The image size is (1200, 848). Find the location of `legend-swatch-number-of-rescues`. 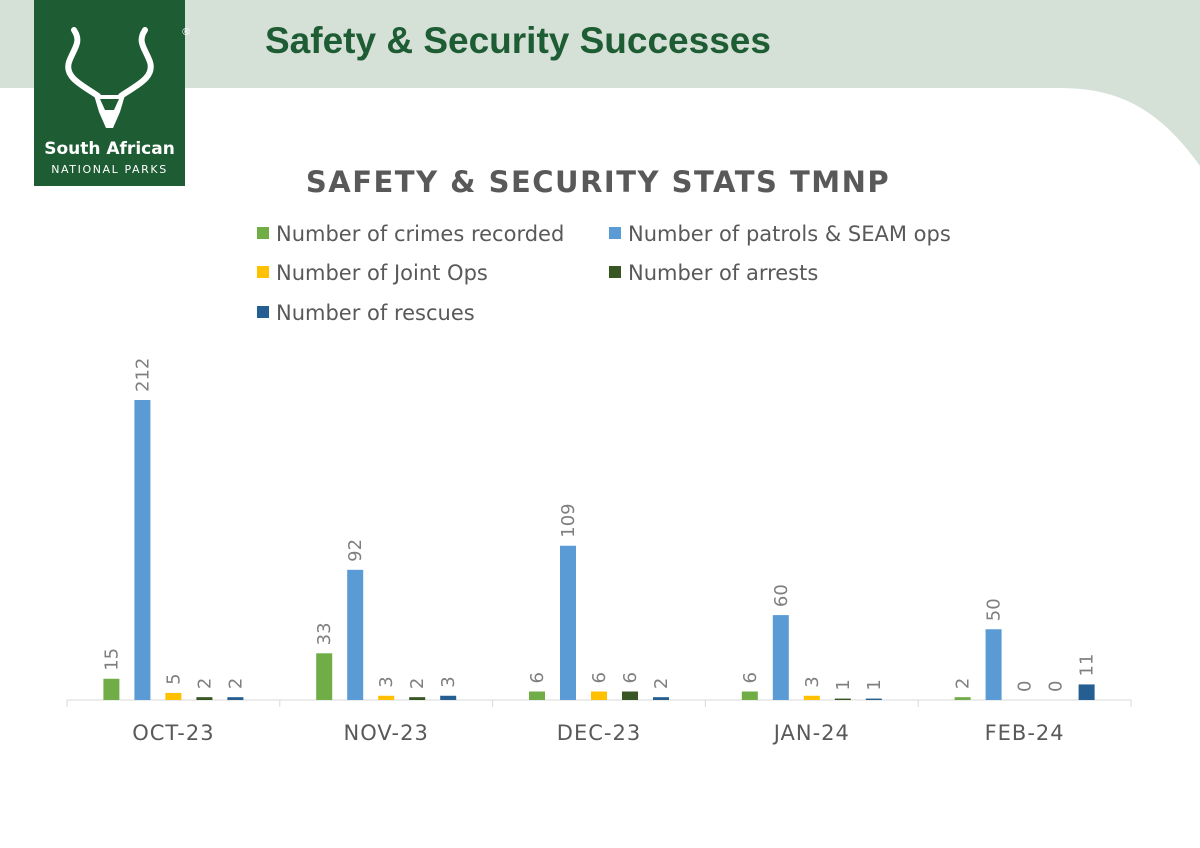

legend-swatch-number-of-rescues is located at coordinates (263, 312).